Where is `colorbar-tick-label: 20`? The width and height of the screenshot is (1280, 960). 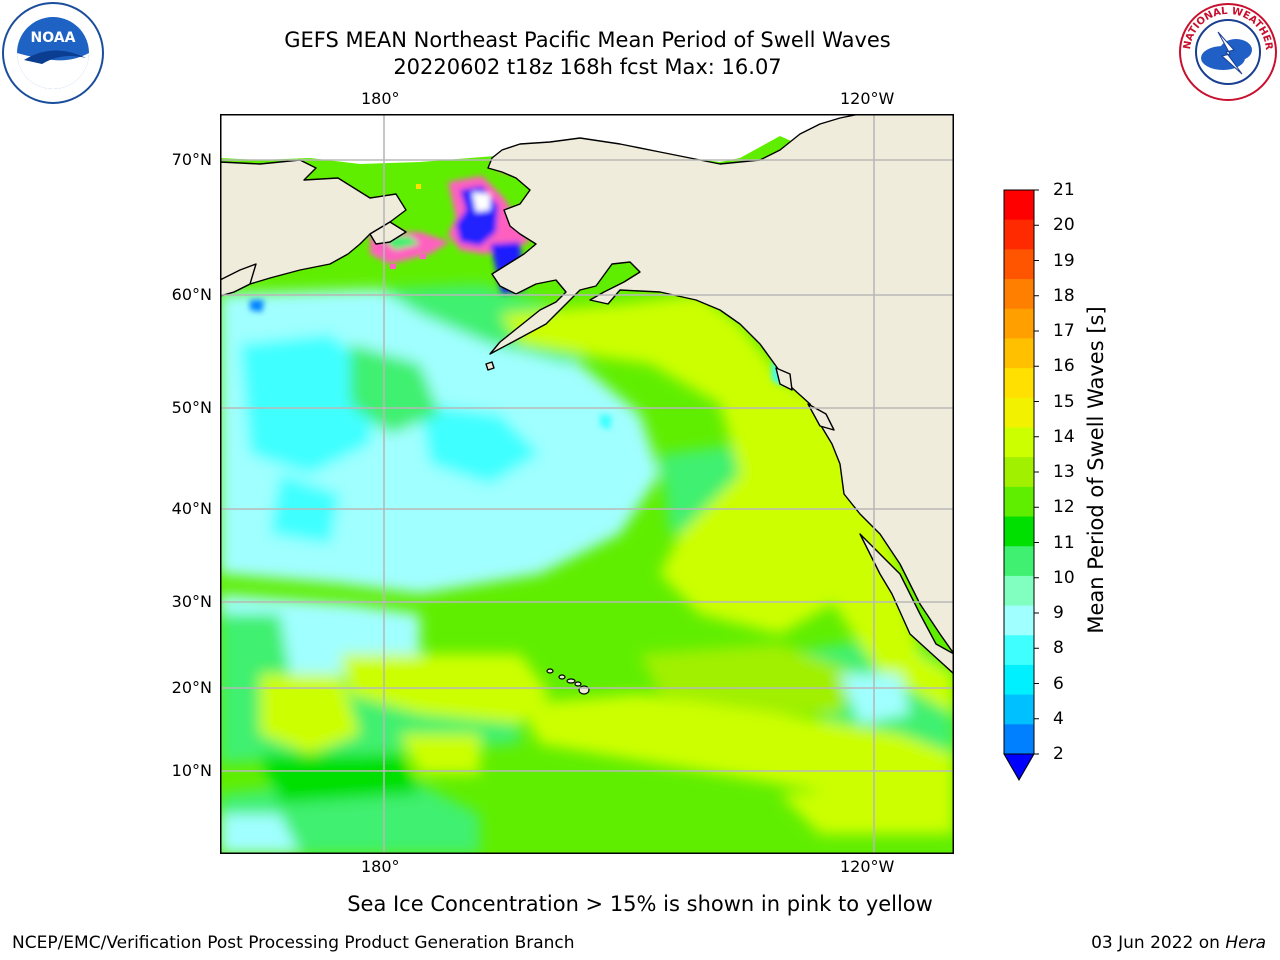 colorbar-tick-label: 20 is located at coordinates (1064, 225).